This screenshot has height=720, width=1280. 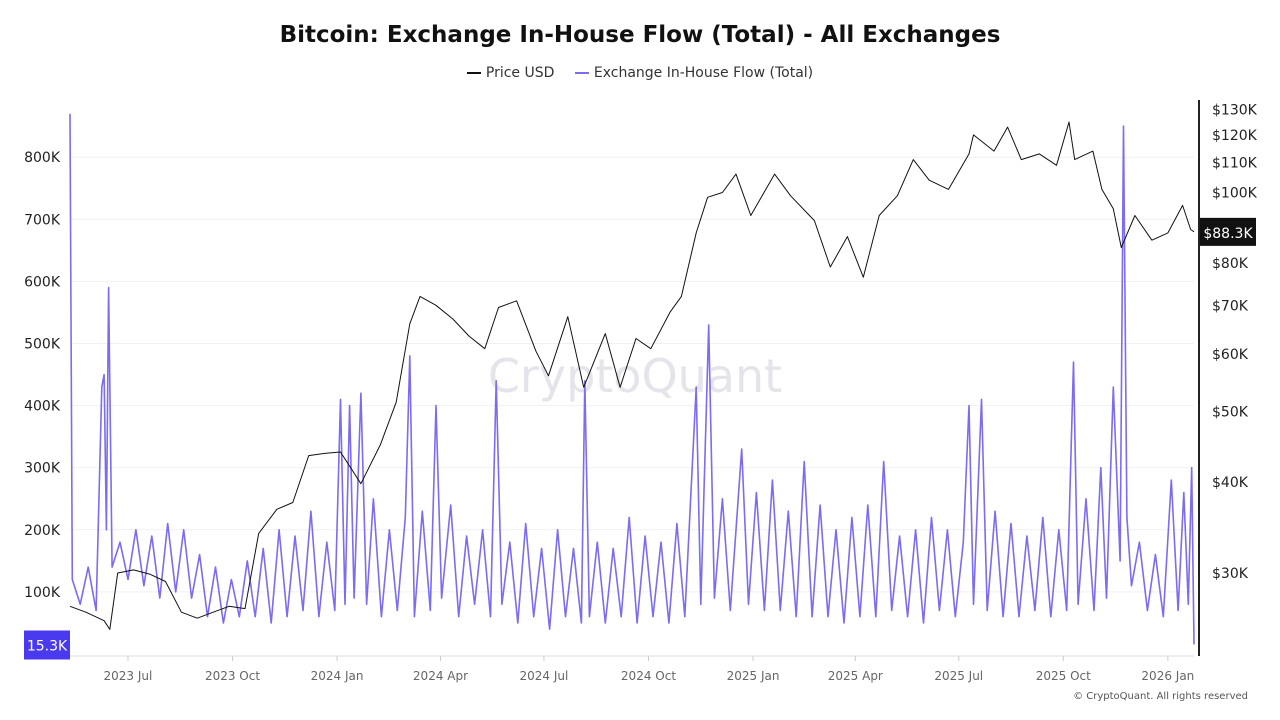 What do you see at coordinates (1235, 194) in the screenshot?
I see `right-tick-label: $100K` at bounding box center [1235, 194].